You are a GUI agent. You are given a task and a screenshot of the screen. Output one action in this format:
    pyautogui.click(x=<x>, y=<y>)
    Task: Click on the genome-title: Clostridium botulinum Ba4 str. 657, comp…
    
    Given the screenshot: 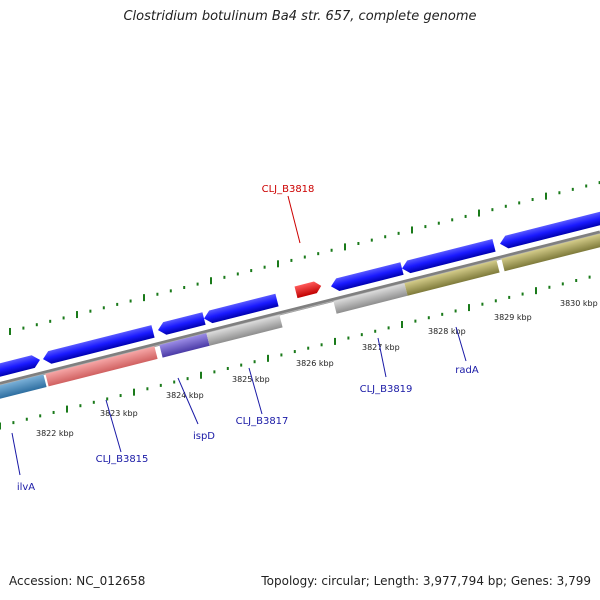 What is the action you would take?
    pyautogui.click(x=300, y=16)
    